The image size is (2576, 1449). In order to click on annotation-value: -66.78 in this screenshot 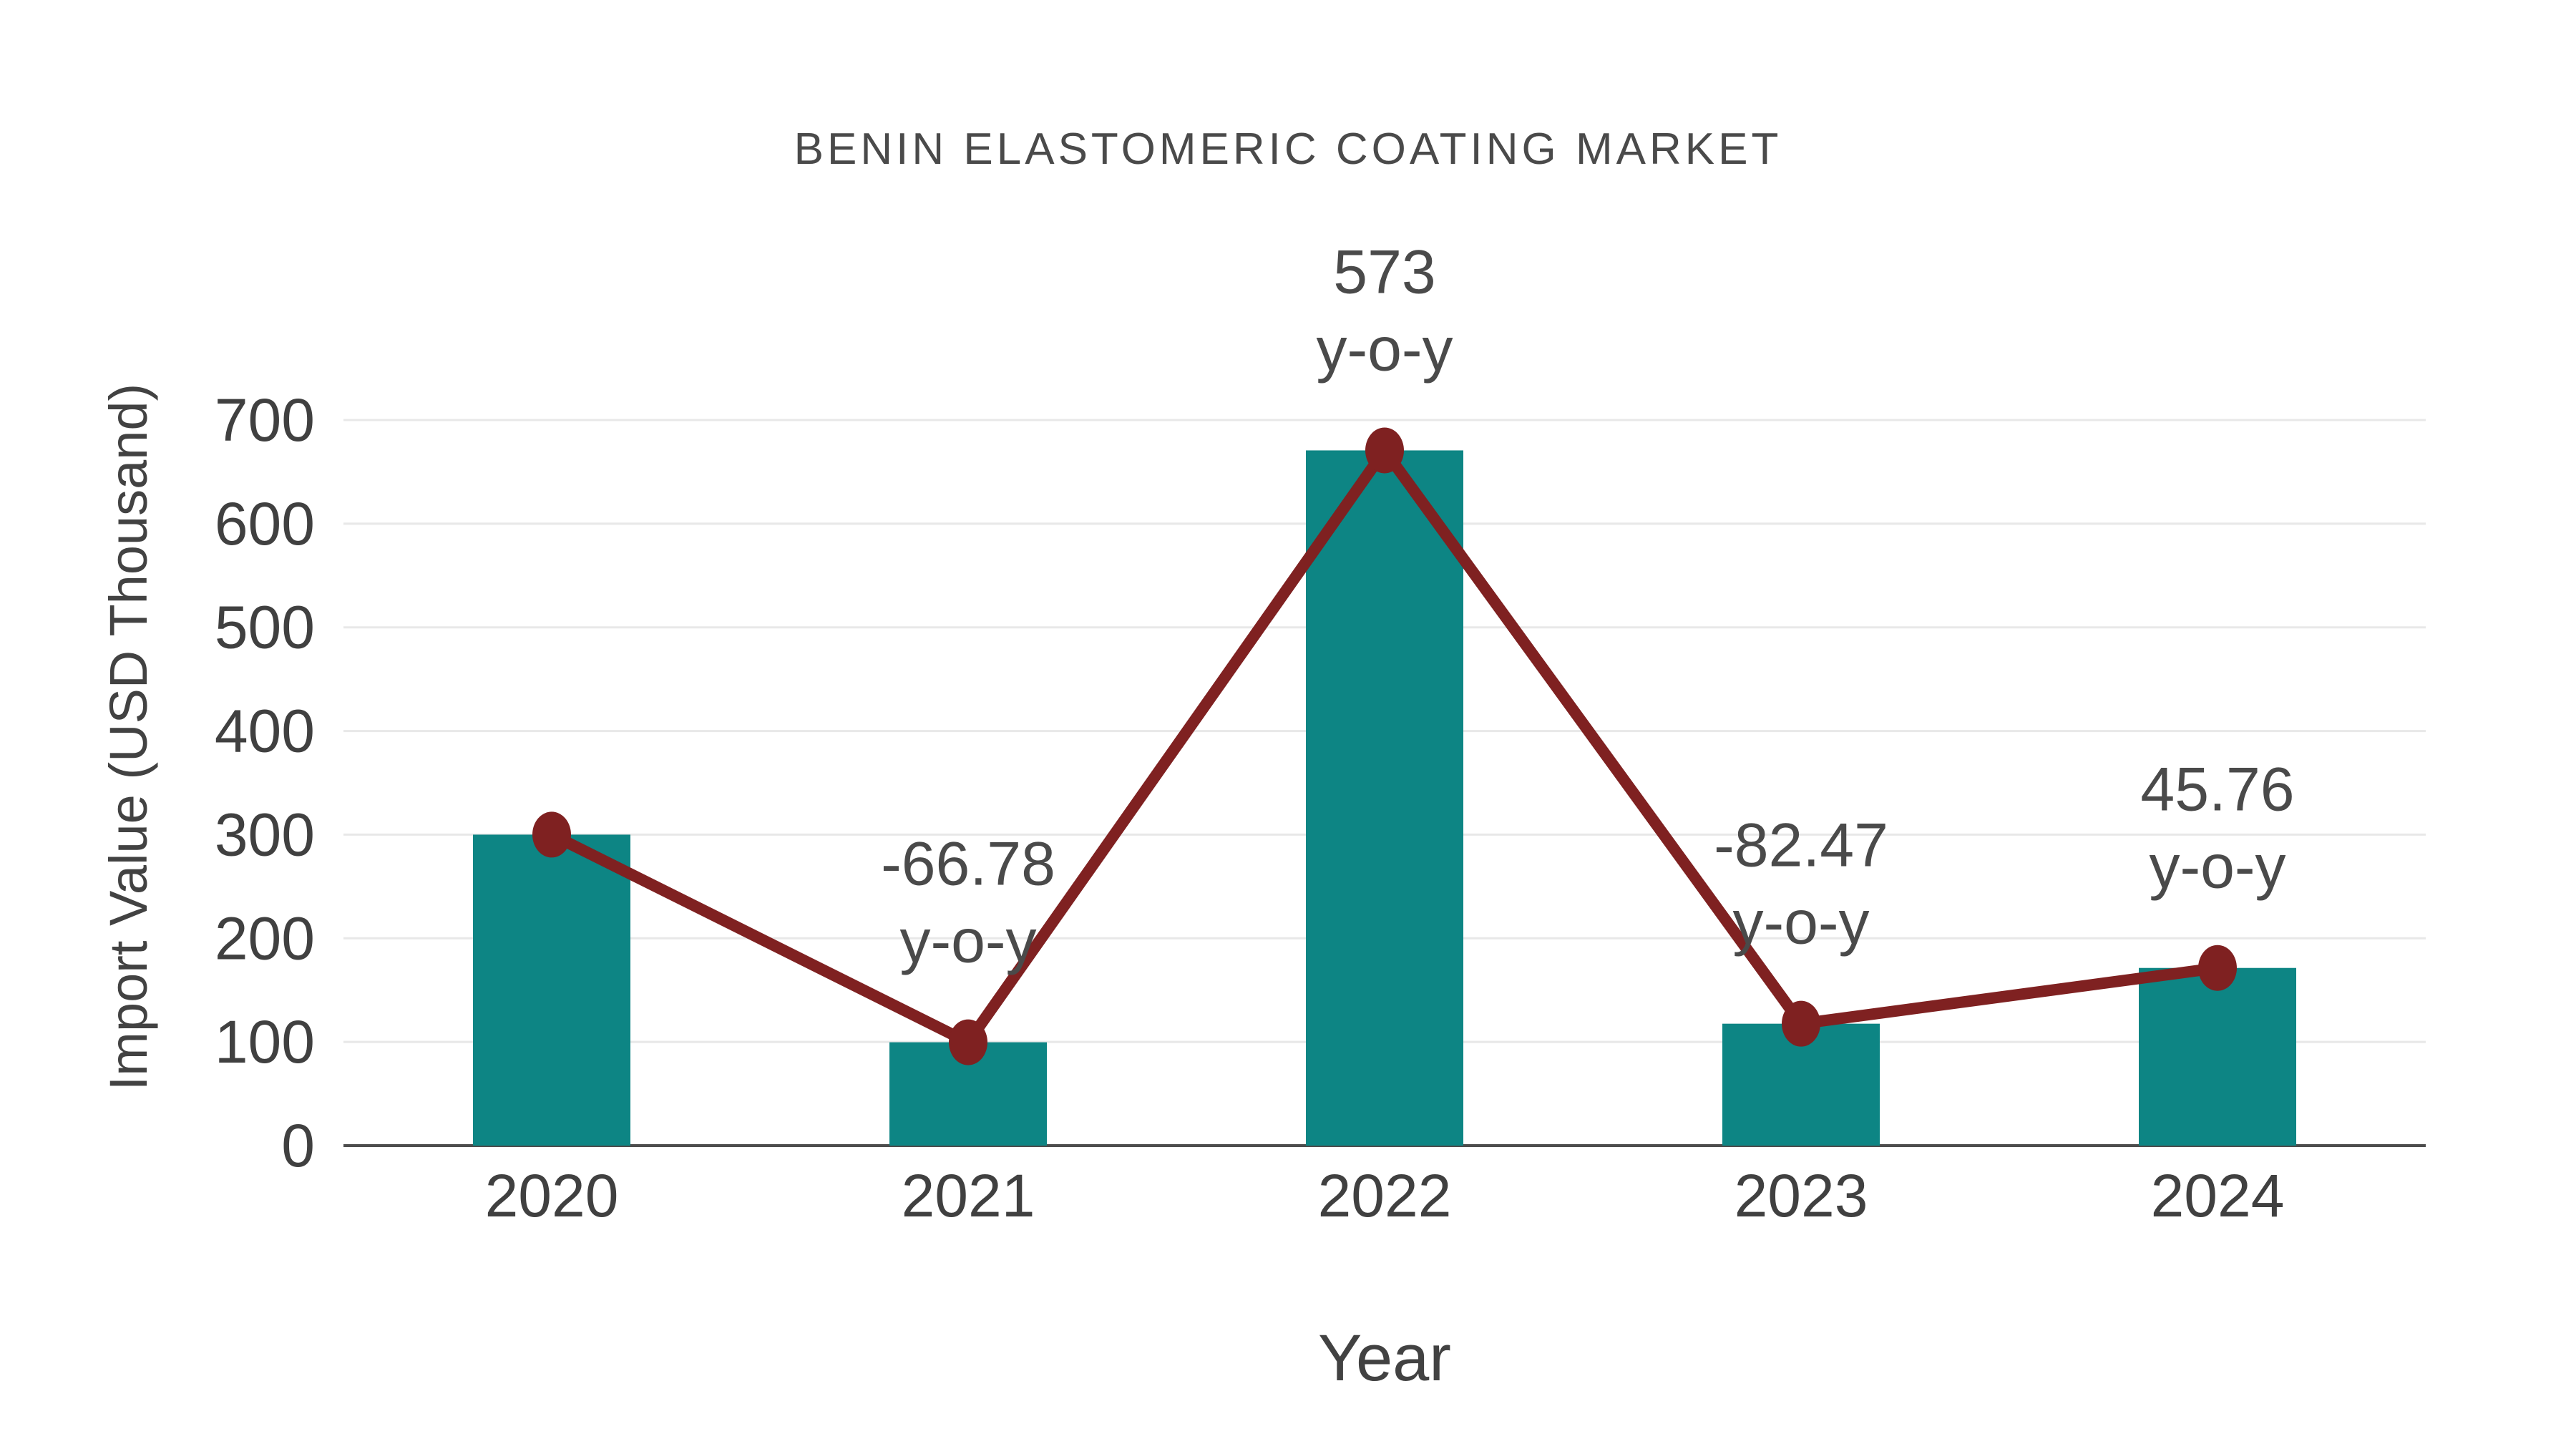, I will do `click(968, 864)`.